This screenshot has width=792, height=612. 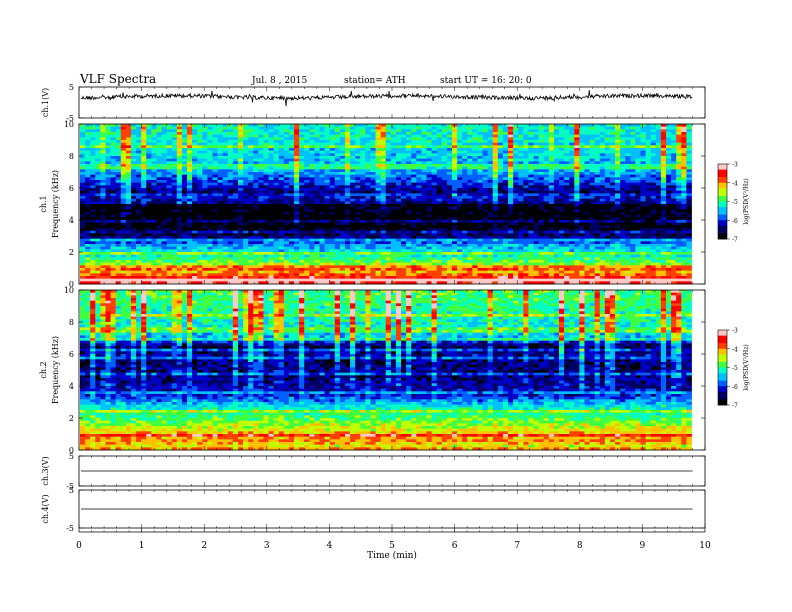 I want to click on ch1-waveform-y-tick-label: 5, so click(x=71, y=87).